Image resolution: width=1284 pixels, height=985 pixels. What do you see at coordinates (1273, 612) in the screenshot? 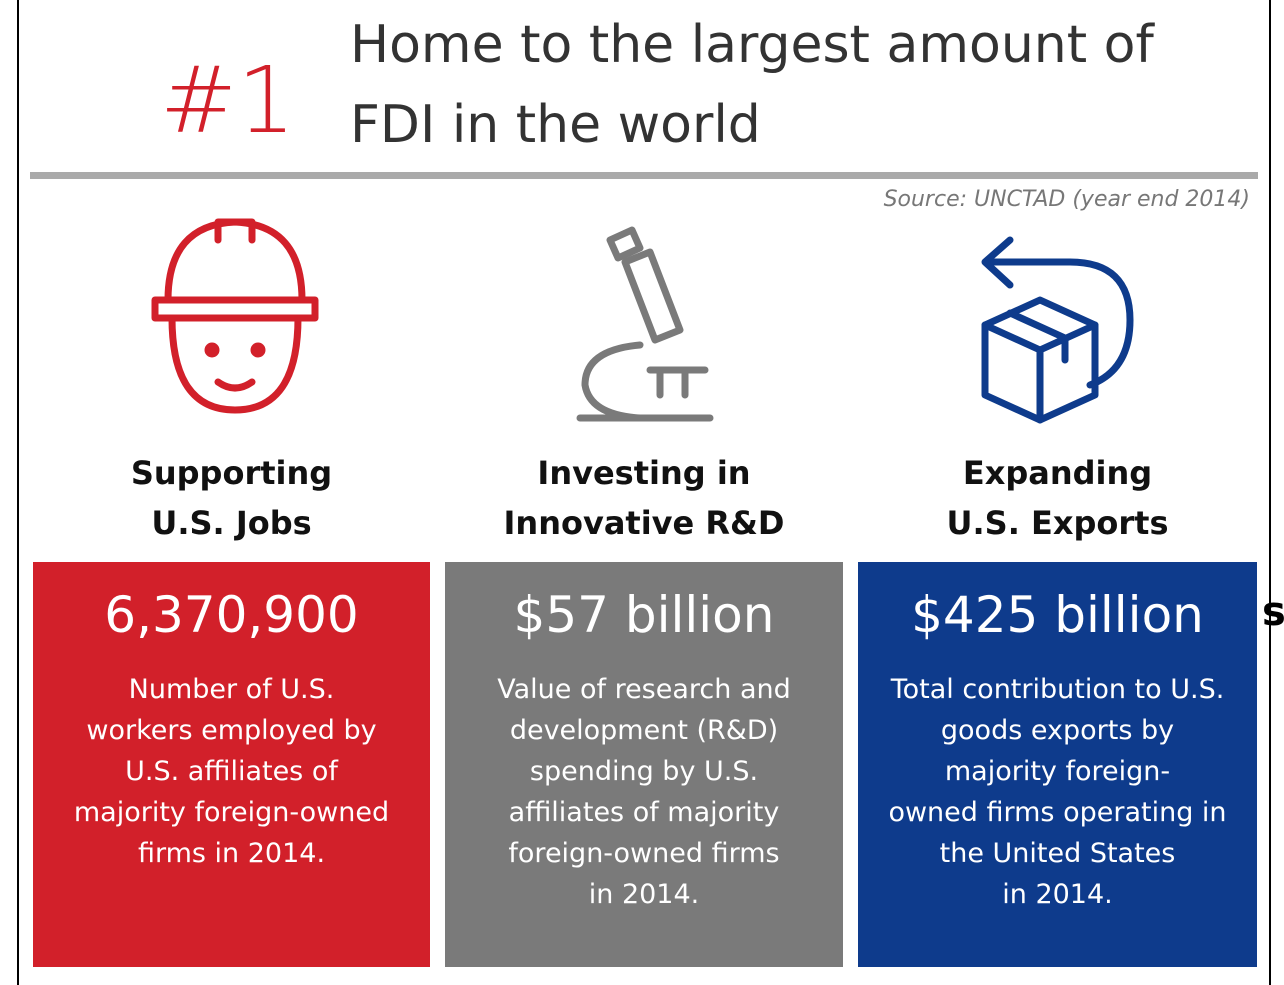
I see `edge-fragment: s` at bounding box center [1273, 612].